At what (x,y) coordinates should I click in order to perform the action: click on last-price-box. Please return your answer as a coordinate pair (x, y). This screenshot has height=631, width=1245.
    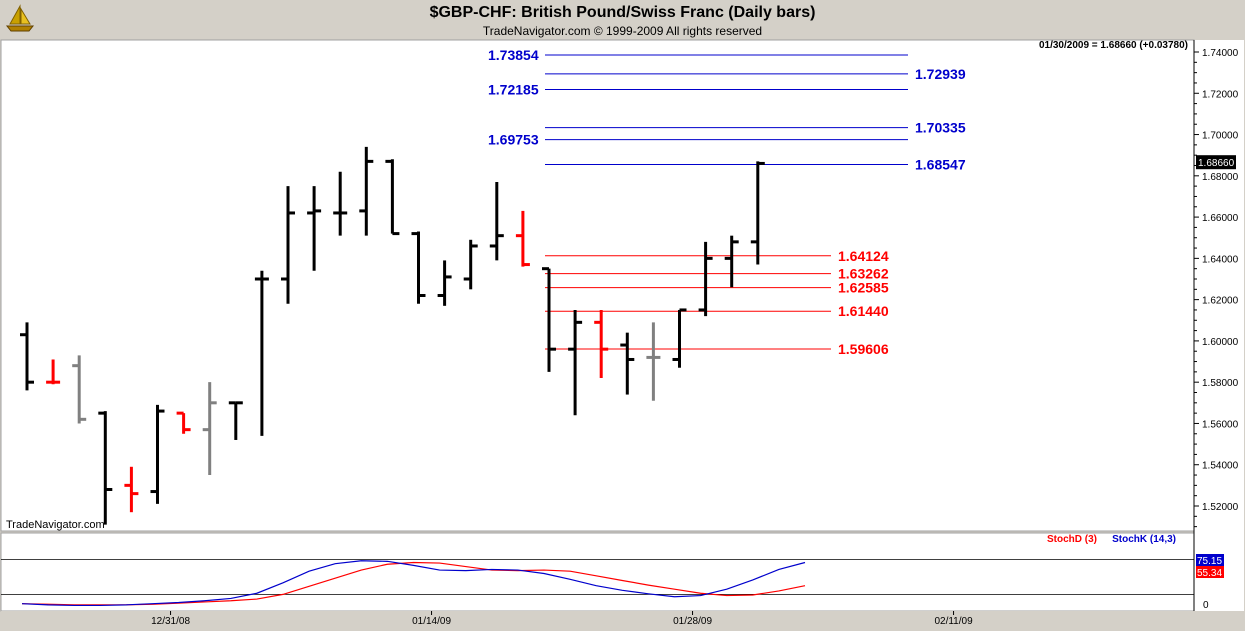
    Looking at the image, I should click on (1216, 162).